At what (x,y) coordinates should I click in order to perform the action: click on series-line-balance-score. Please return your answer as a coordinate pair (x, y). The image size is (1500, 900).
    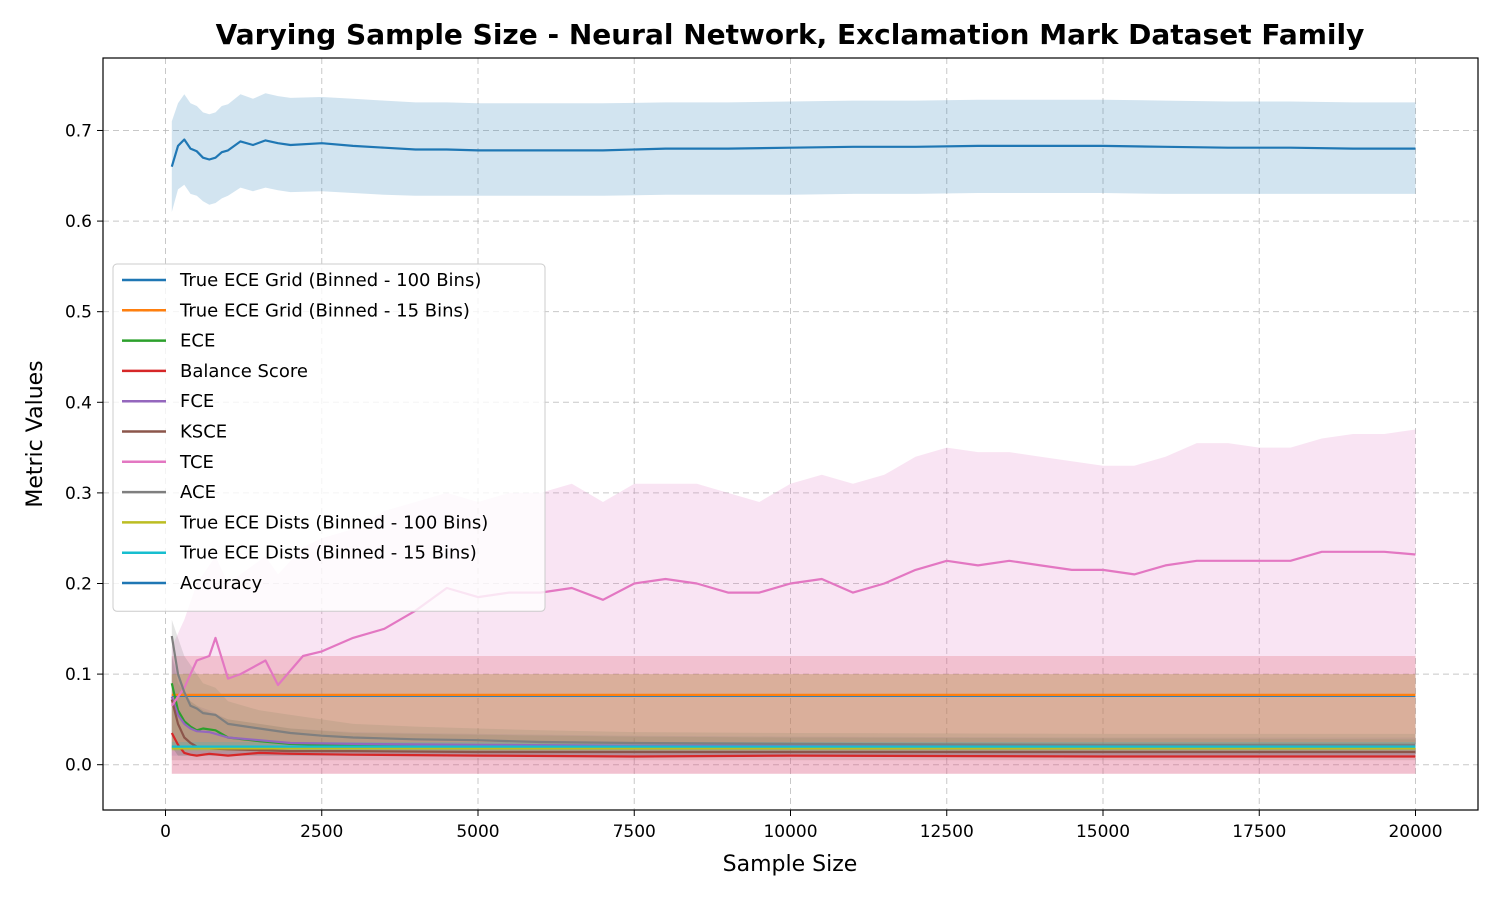
    Looking at the image, I should click on (793, 745).